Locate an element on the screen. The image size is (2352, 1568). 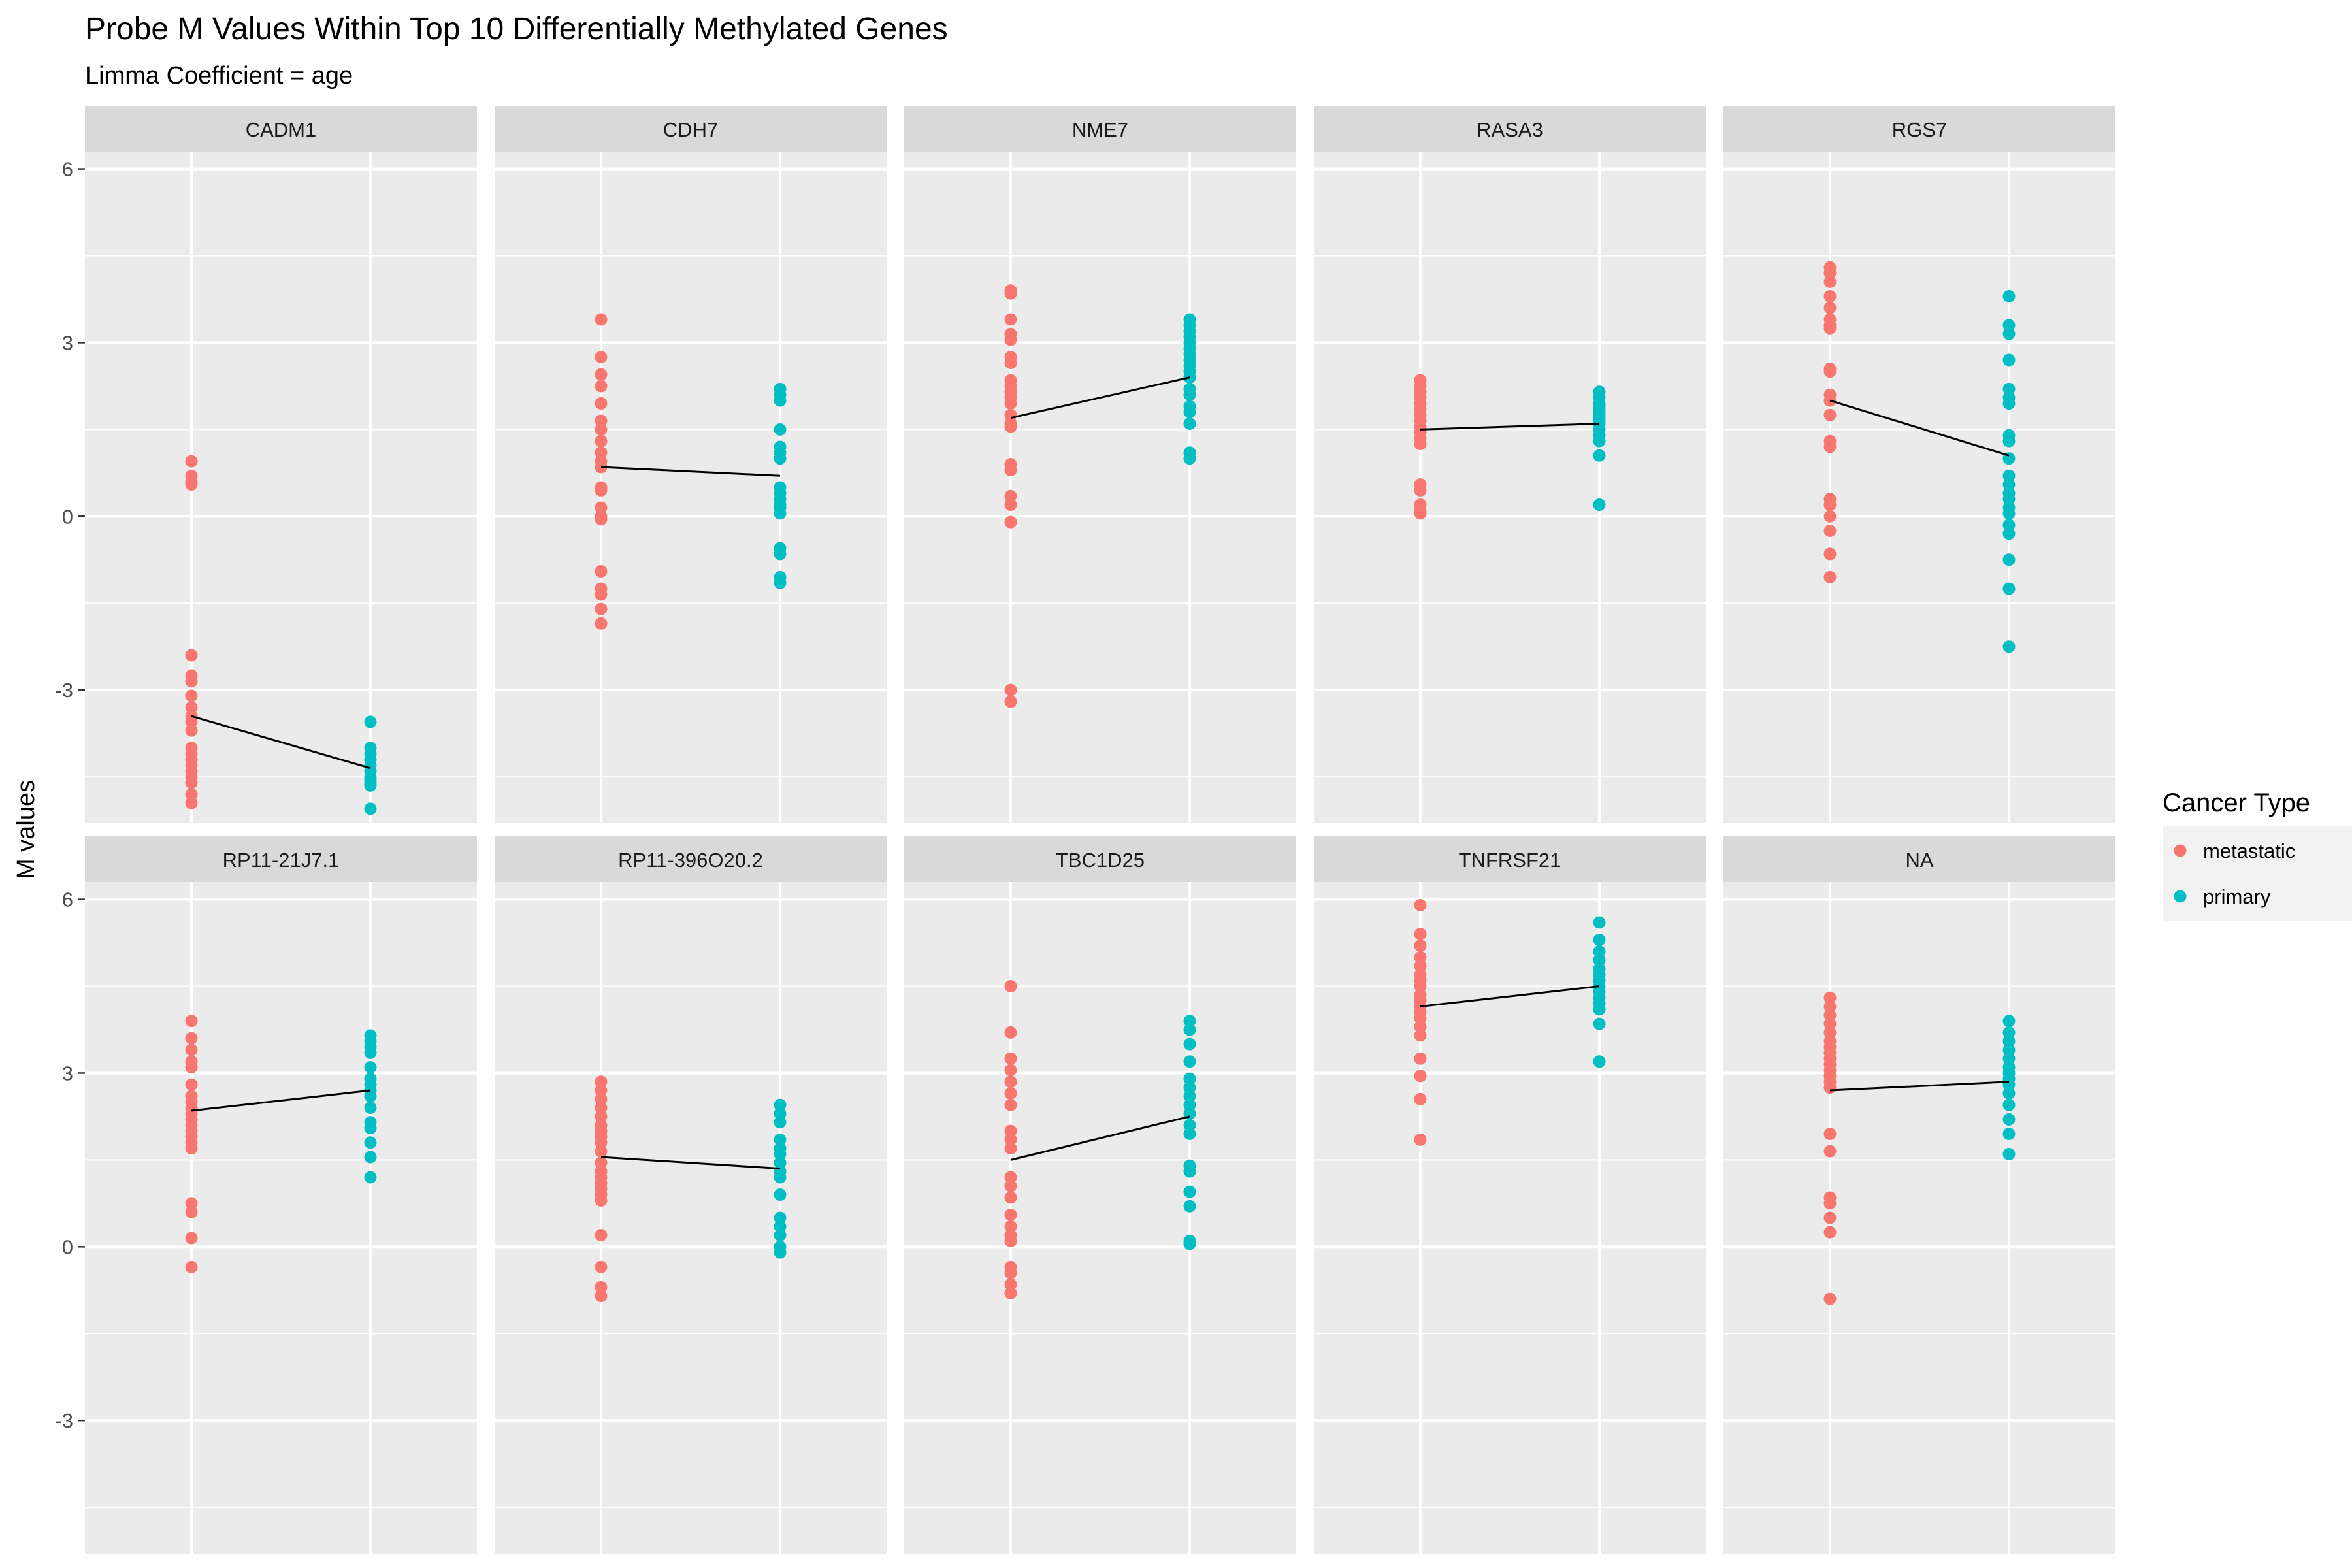
facet-panel-TNFRSF21: TNFRSF21 is located at coordinates (1510, 1195).